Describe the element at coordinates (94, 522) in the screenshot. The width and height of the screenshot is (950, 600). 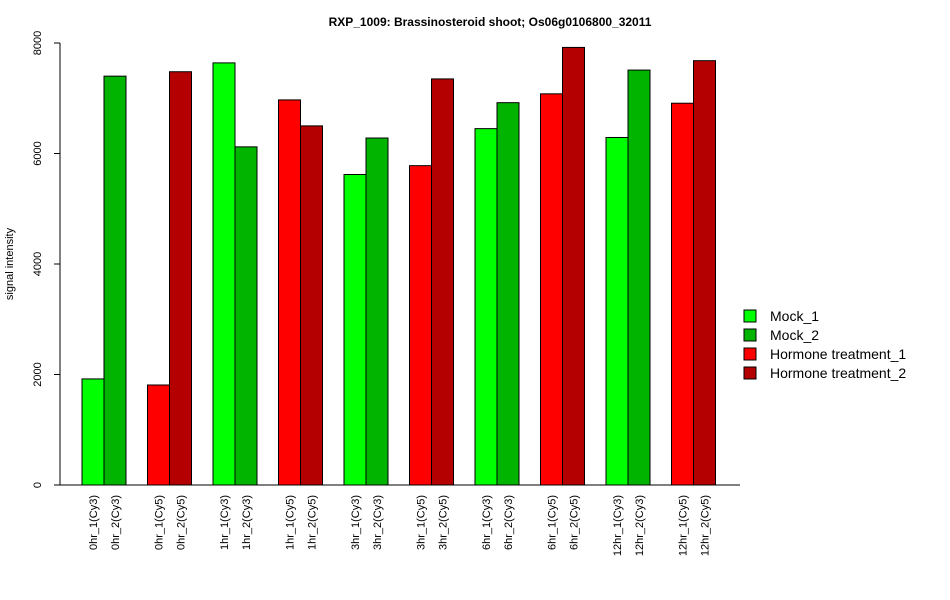
I see `x-tick-label: 0hr_1(Cy3)` at that location.